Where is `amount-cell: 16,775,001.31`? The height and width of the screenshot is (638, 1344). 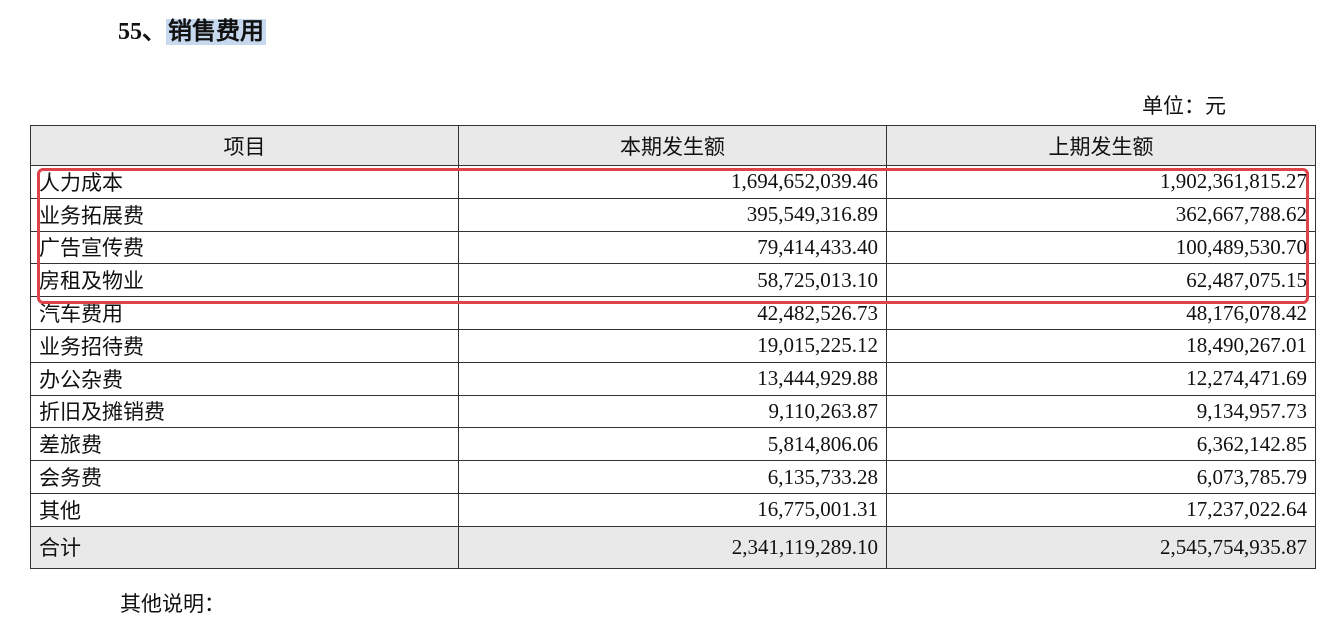
amount-cell: 16,775,001.31 is located at coordinates (672, 509).